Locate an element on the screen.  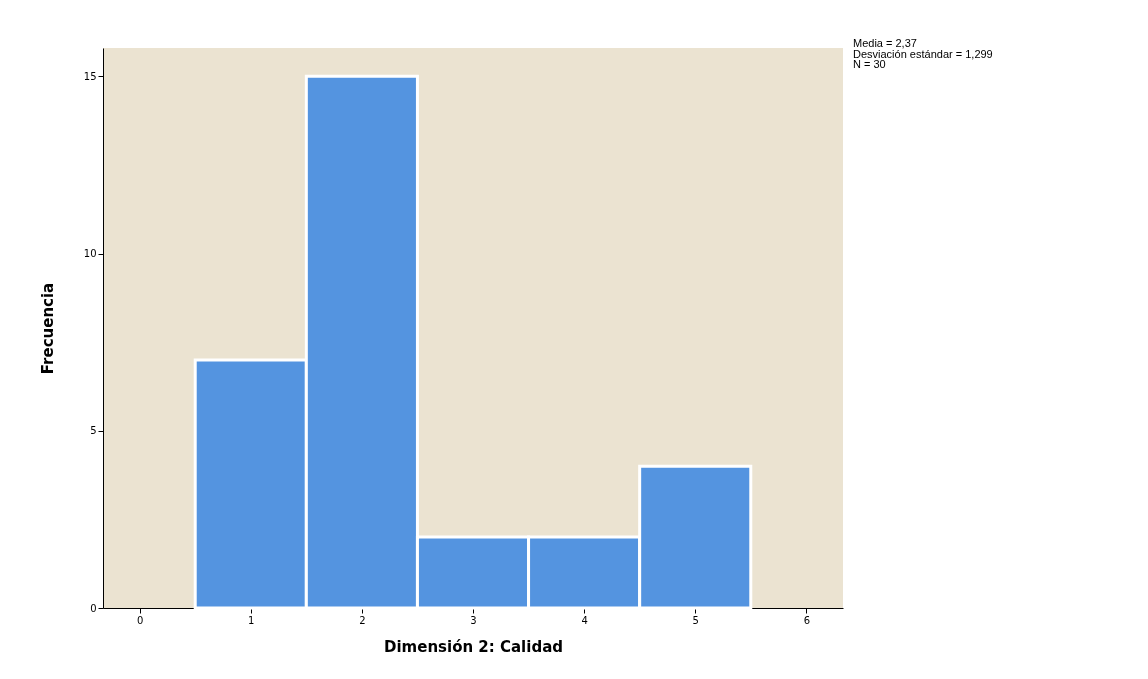
x-tick-label: 2 is located at coordinates (362, 620).